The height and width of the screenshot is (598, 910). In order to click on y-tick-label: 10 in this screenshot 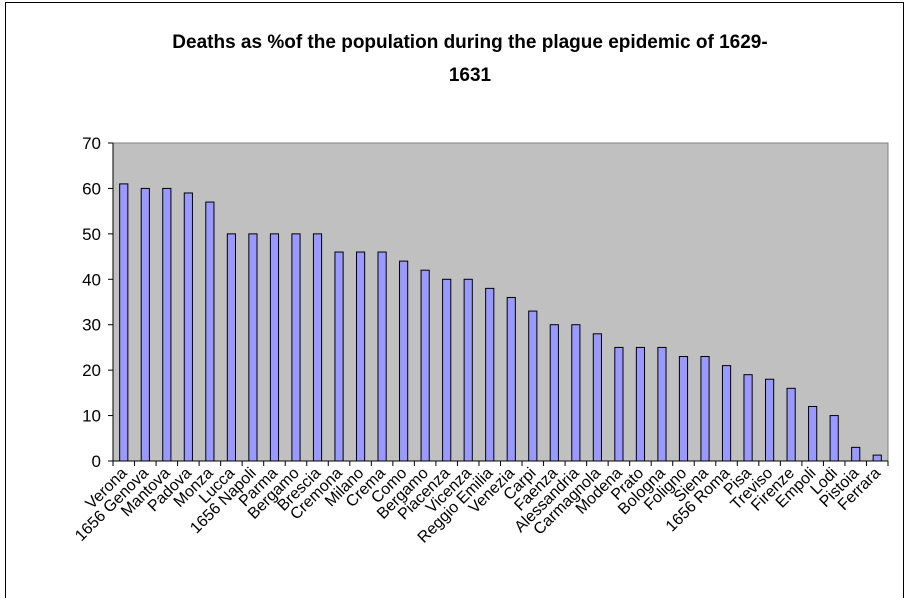, I will do `click(91, 416)`.